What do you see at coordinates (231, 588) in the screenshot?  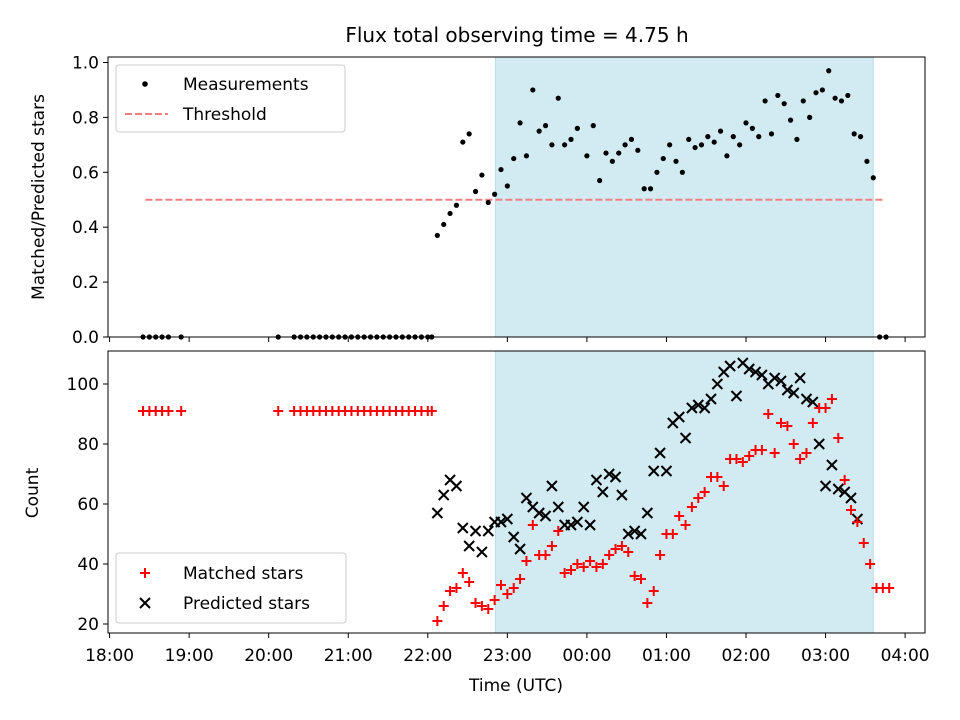 I see `bottom-legend: Matched stars Predicted stars` at bounding box center [231, 588].